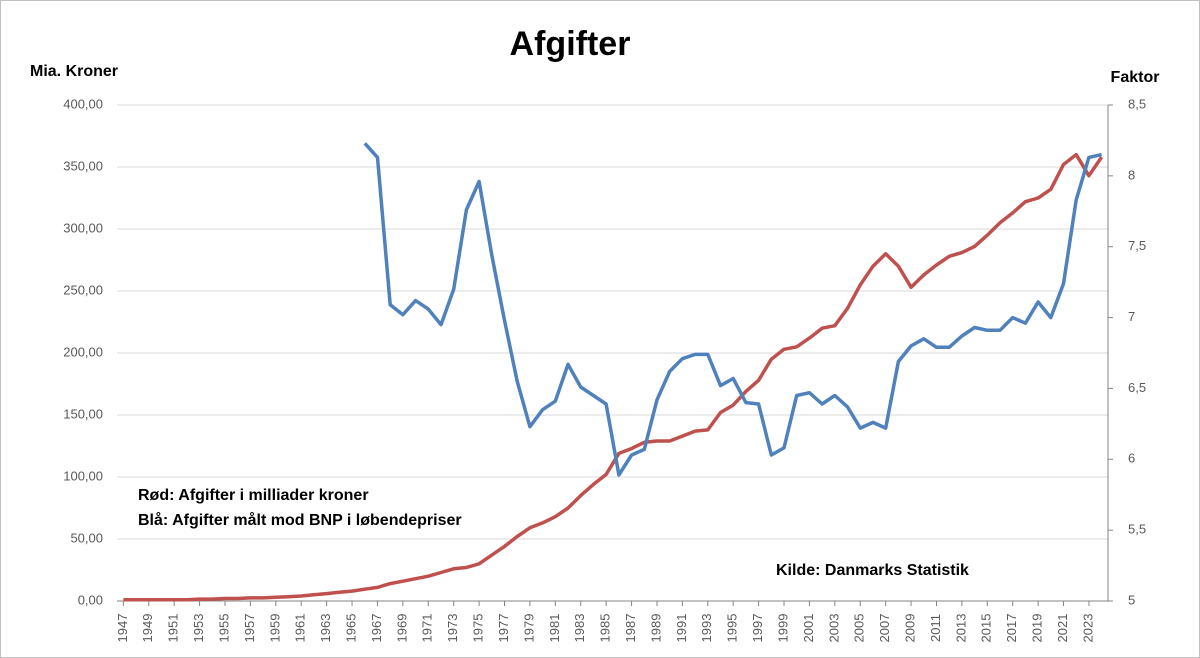  What do you see at coordinates (86, 537) in the screenshot?
I see `y-tick-label: 50,00` at bounding box center [86, 537].